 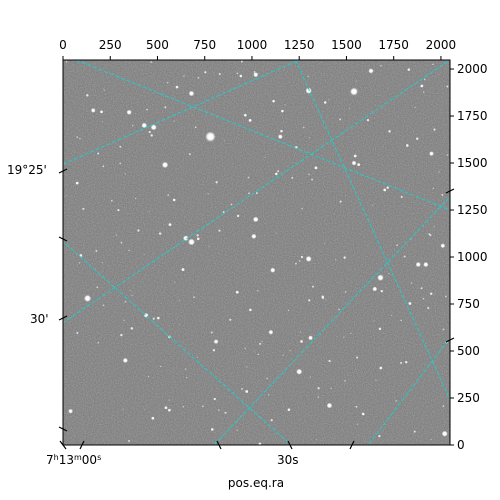 What do you see at coordinates (472, 210) in the screenshot?
I see `y-tick-label-1250: 1250` at bounding box center [472, 210].